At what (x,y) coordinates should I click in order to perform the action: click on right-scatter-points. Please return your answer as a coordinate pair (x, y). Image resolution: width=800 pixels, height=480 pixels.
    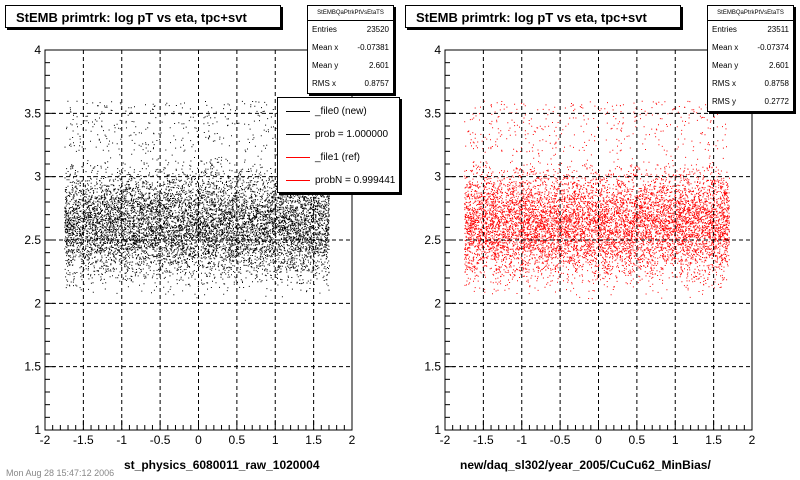
    Looking at the image, I should click on (597, 200).